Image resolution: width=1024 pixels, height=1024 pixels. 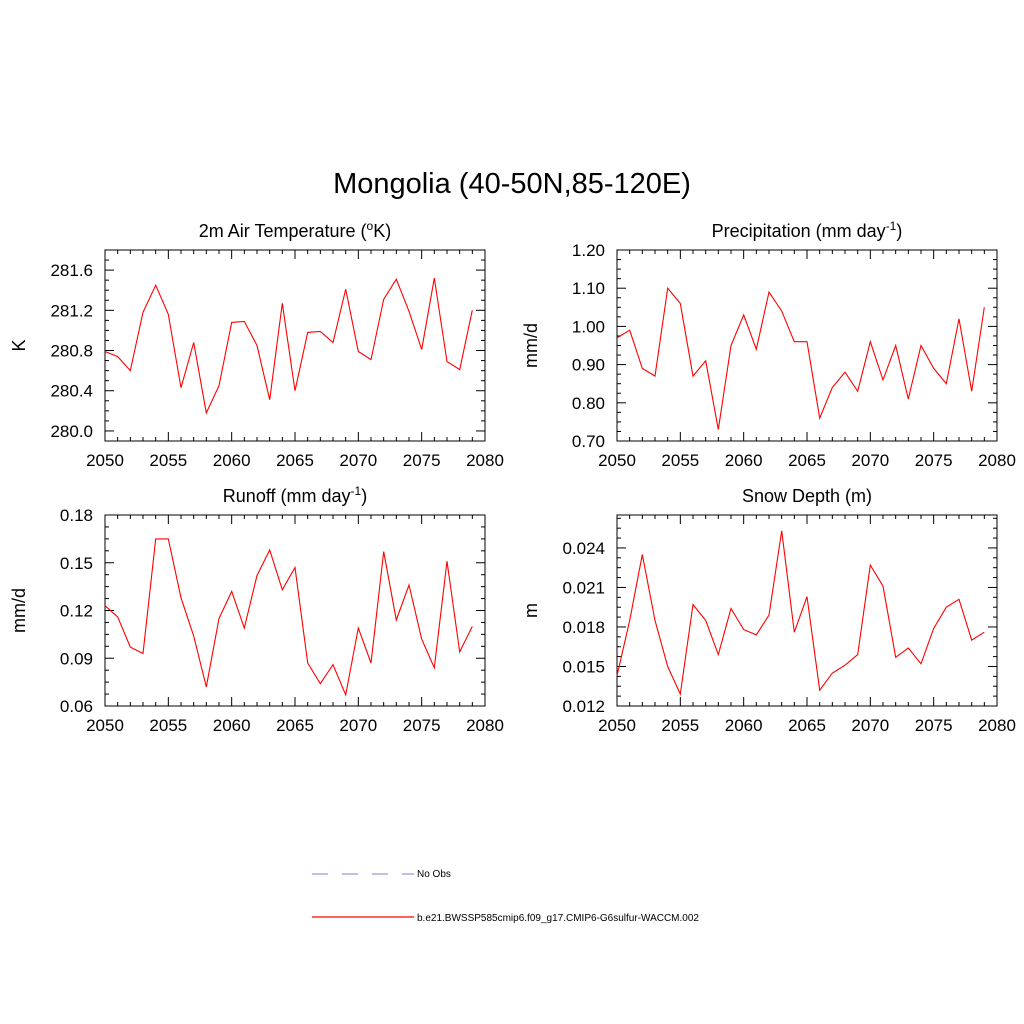 I want to click on page-title: Mongolia (40-50N,85-120E), so click(x=512, y=184).